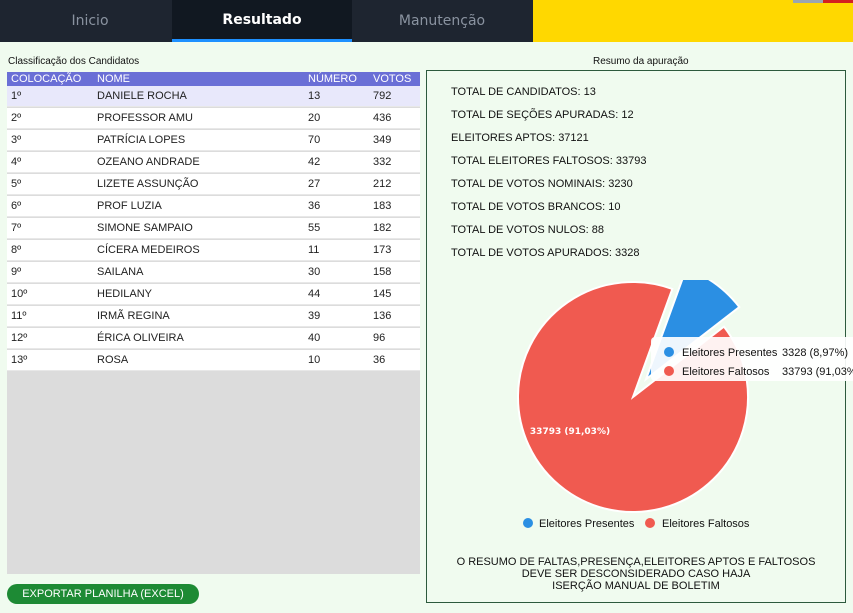 Image resolution: width=853 pixels, height=613 pixels. I want to click on cell-nome: DANIELE ROCHA, so click(142, 96).